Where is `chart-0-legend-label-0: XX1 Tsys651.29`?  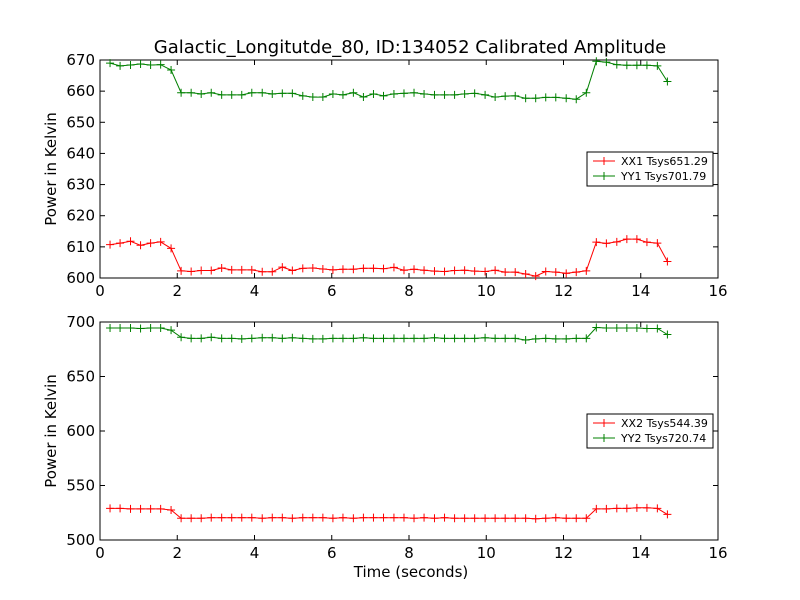
chart-0-legend-label-0: XX1 Tsys651.29 is located at coordinates (664, 161).